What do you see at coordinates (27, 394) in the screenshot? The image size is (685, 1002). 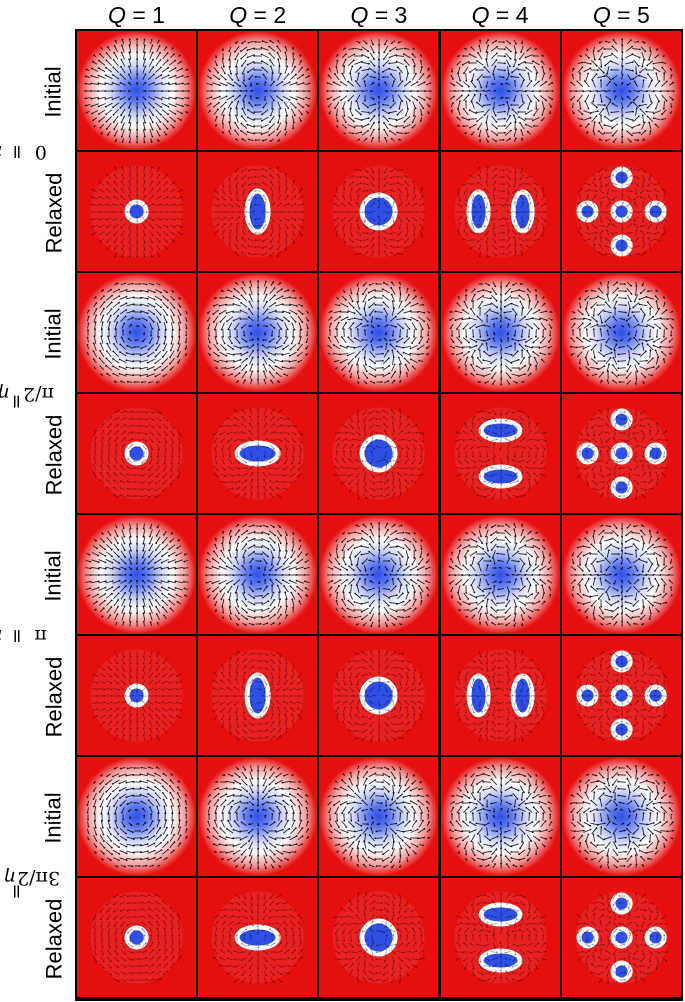 I see `group-label-eta: η = π/2` at bounding box center [27, 394].